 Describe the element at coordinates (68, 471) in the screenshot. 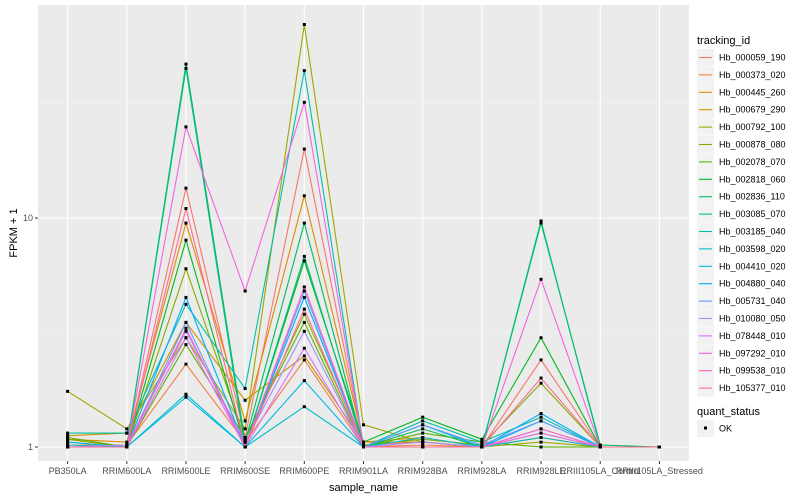

I see `x-tick-label: PB350LA` at that location.